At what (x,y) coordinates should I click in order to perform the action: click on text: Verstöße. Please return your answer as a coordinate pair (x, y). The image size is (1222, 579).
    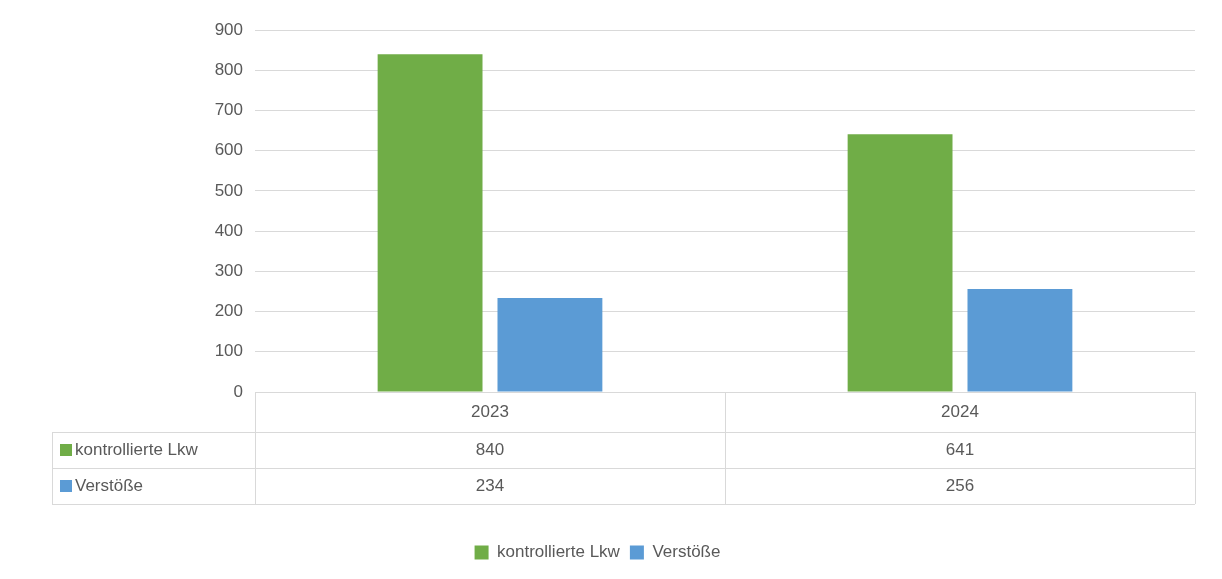
    Looking at the image, I should click on (109, 485).